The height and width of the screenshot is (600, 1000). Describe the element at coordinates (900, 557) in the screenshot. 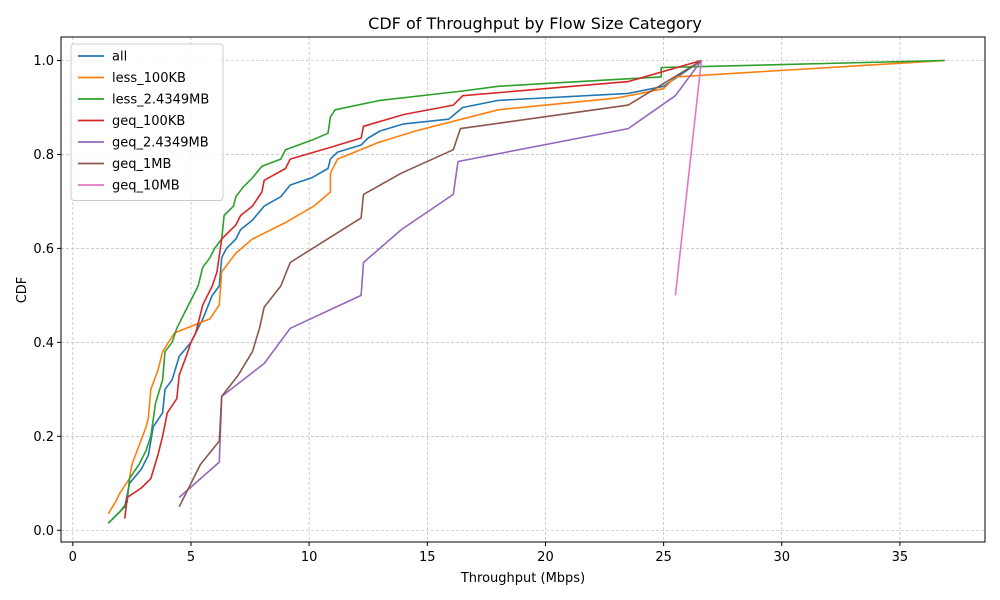

I see `x-tick-label: 35` at that location.